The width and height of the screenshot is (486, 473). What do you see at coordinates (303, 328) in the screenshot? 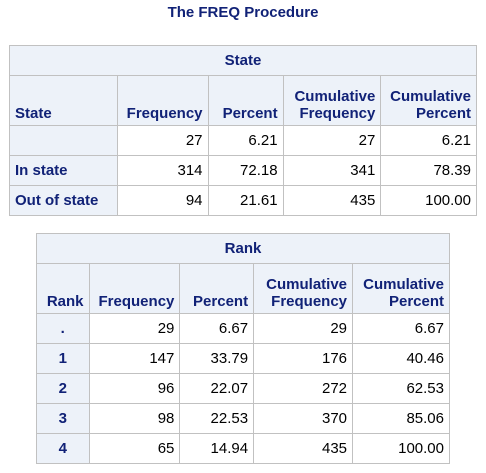
I see `cumulative-frequency-cell: 29` at bounding box center [303, 328].